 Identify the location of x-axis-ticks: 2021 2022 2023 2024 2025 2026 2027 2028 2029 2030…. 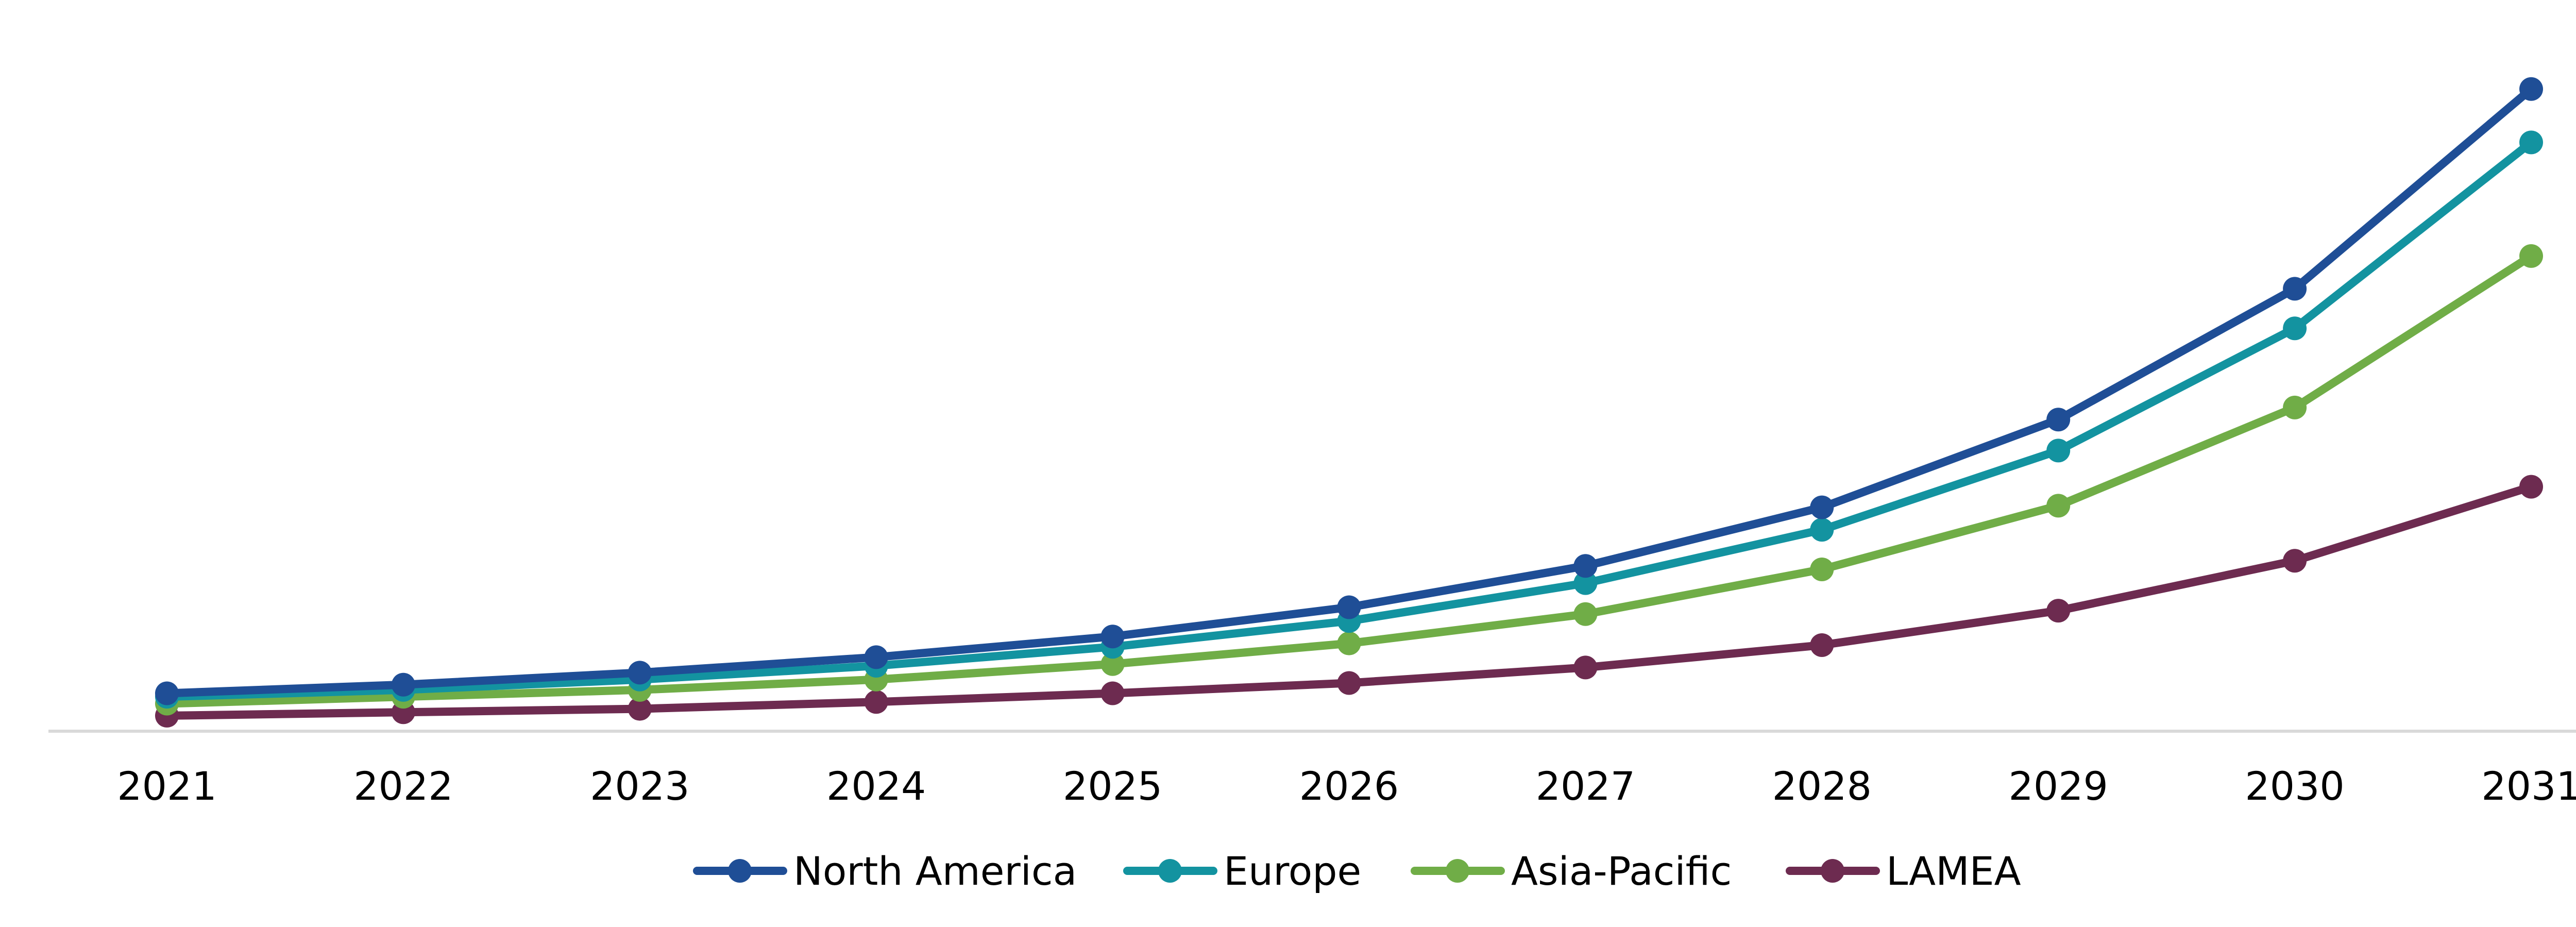
(1346, 786).